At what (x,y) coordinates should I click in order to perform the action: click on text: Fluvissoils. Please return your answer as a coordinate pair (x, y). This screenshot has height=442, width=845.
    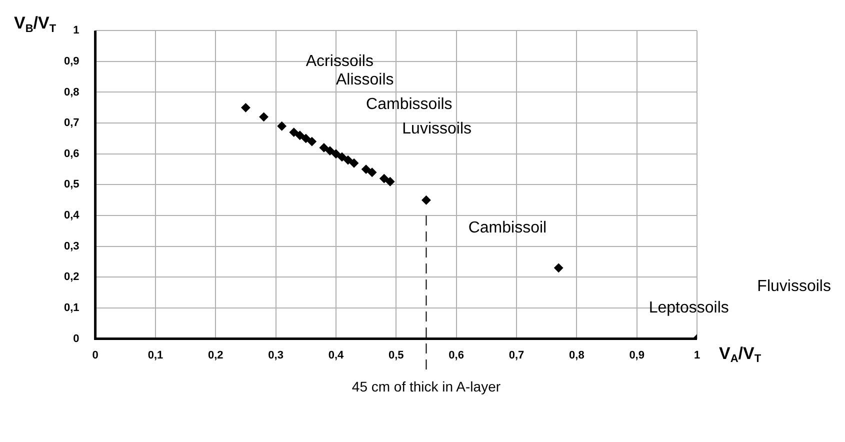
    Looking at the image, I should click on (794, 286).